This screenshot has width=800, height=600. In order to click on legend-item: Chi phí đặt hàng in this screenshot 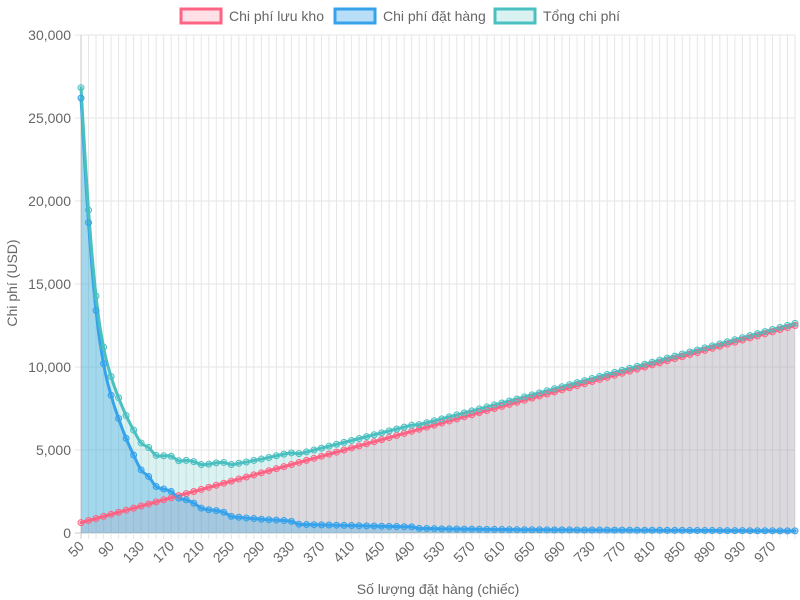, I will do `click(409, 16)`.